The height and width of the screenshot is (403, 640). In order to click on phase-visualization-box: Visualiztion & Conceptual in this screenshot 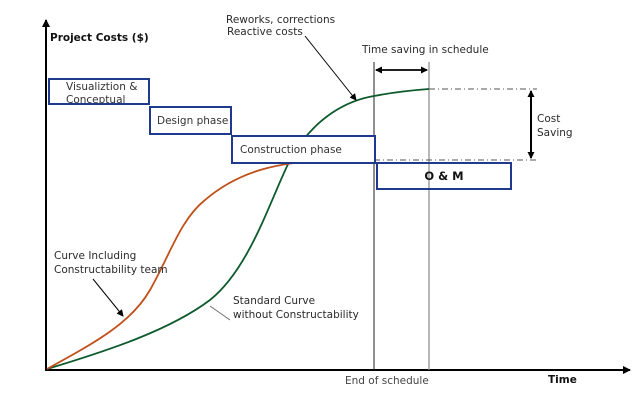, I will do `click(99, 92)`.